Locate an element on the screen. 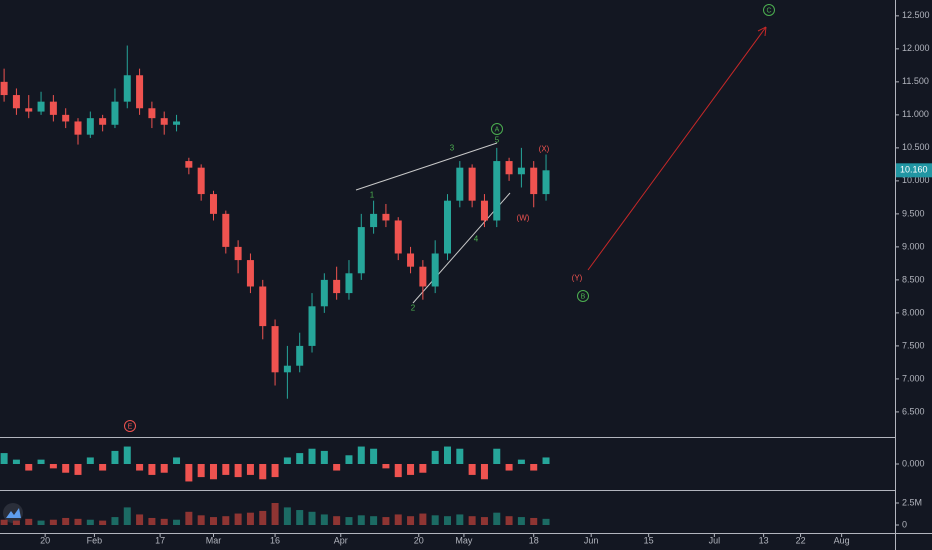 The image size is (932, 550). wave-label: E is located at coordinates (130, 426).